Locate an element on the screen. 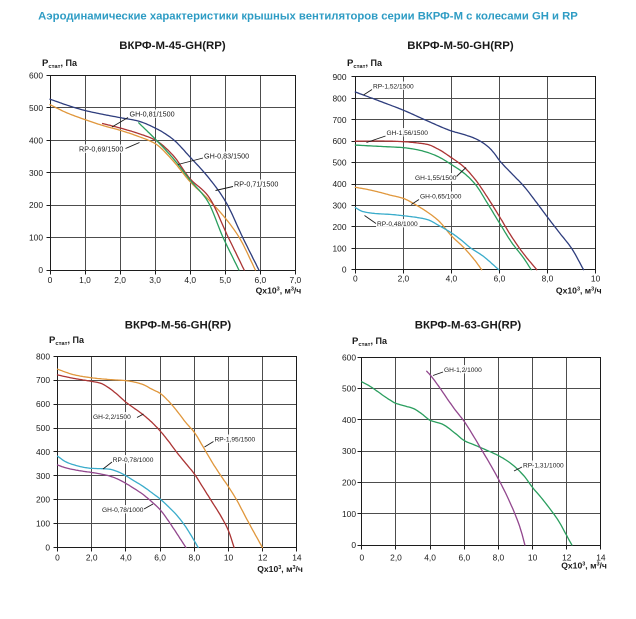 This screenshot has height=619, width=636. svg-text: ВКРФ-М-50-GH(RP) is located at coordinates (460, 46).